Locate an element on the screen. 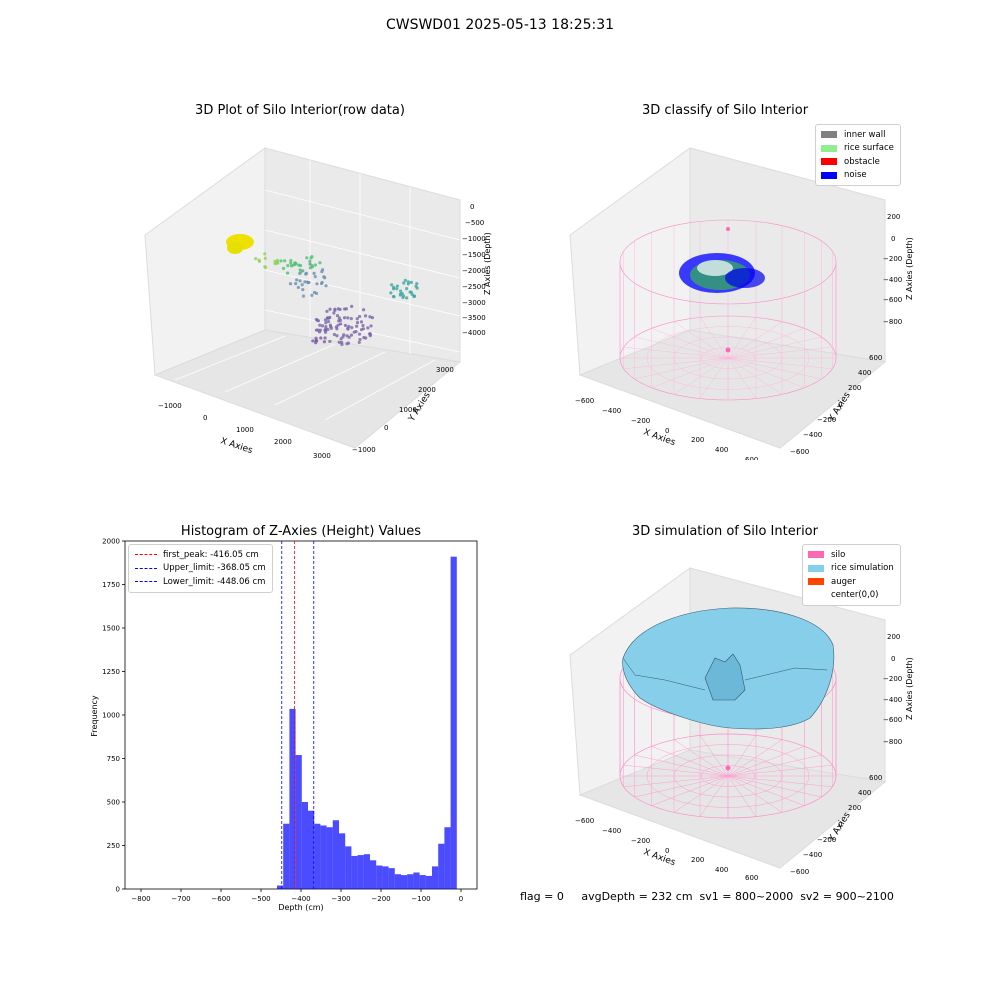 The height and width of the screenshot is (1000, 1000). histogram-x-label: Depth (cm) is located at coordinates (300, 907).